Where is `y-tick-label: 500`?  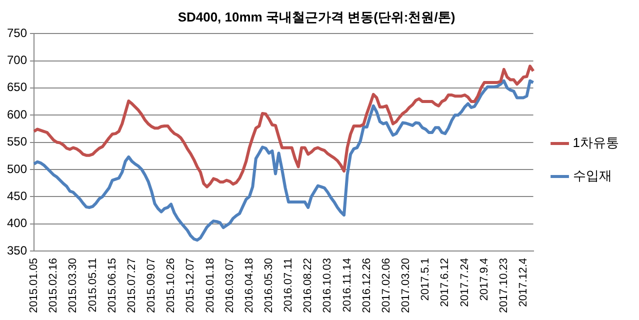
y-tick-label: 500 is located at coordinates (17, 169).